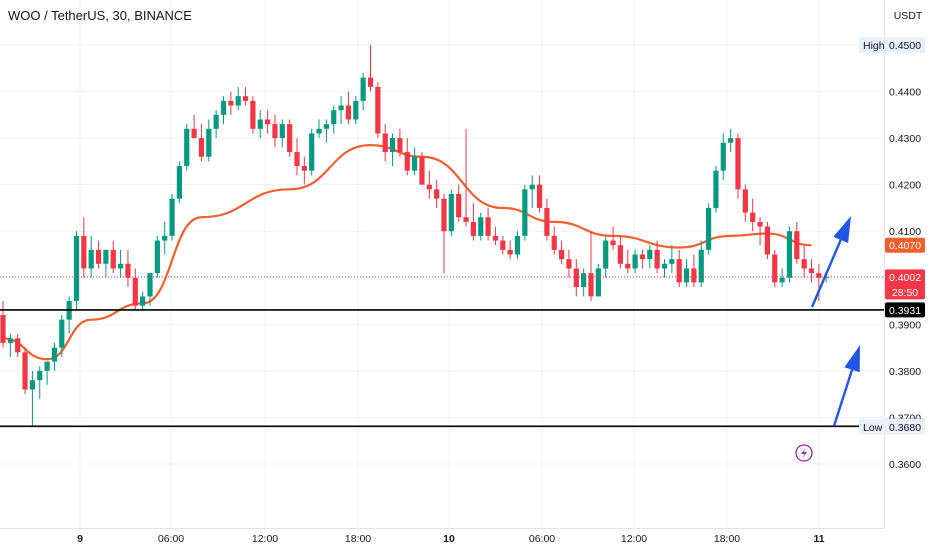  What do you see at coordinates (905, 139) in the screenshot?
I see `price-tick: 0.4300` at bounding box center [905, 139].